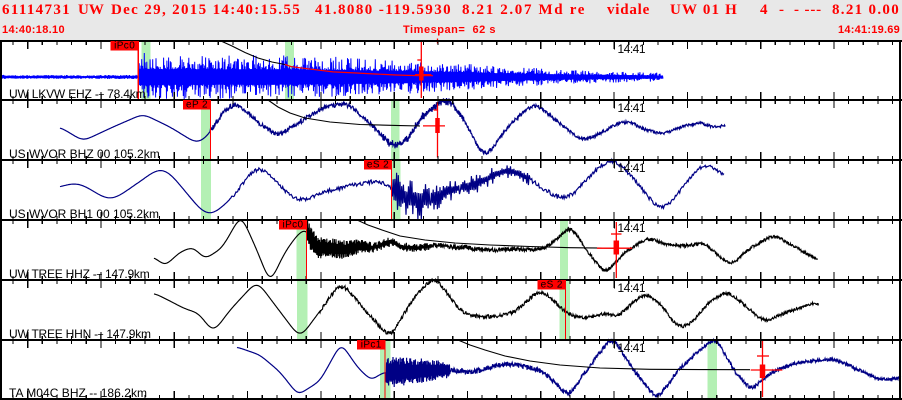  I want to click on svg-text: UW LKVW EHZ -T 78.4km, so click(77, 95).